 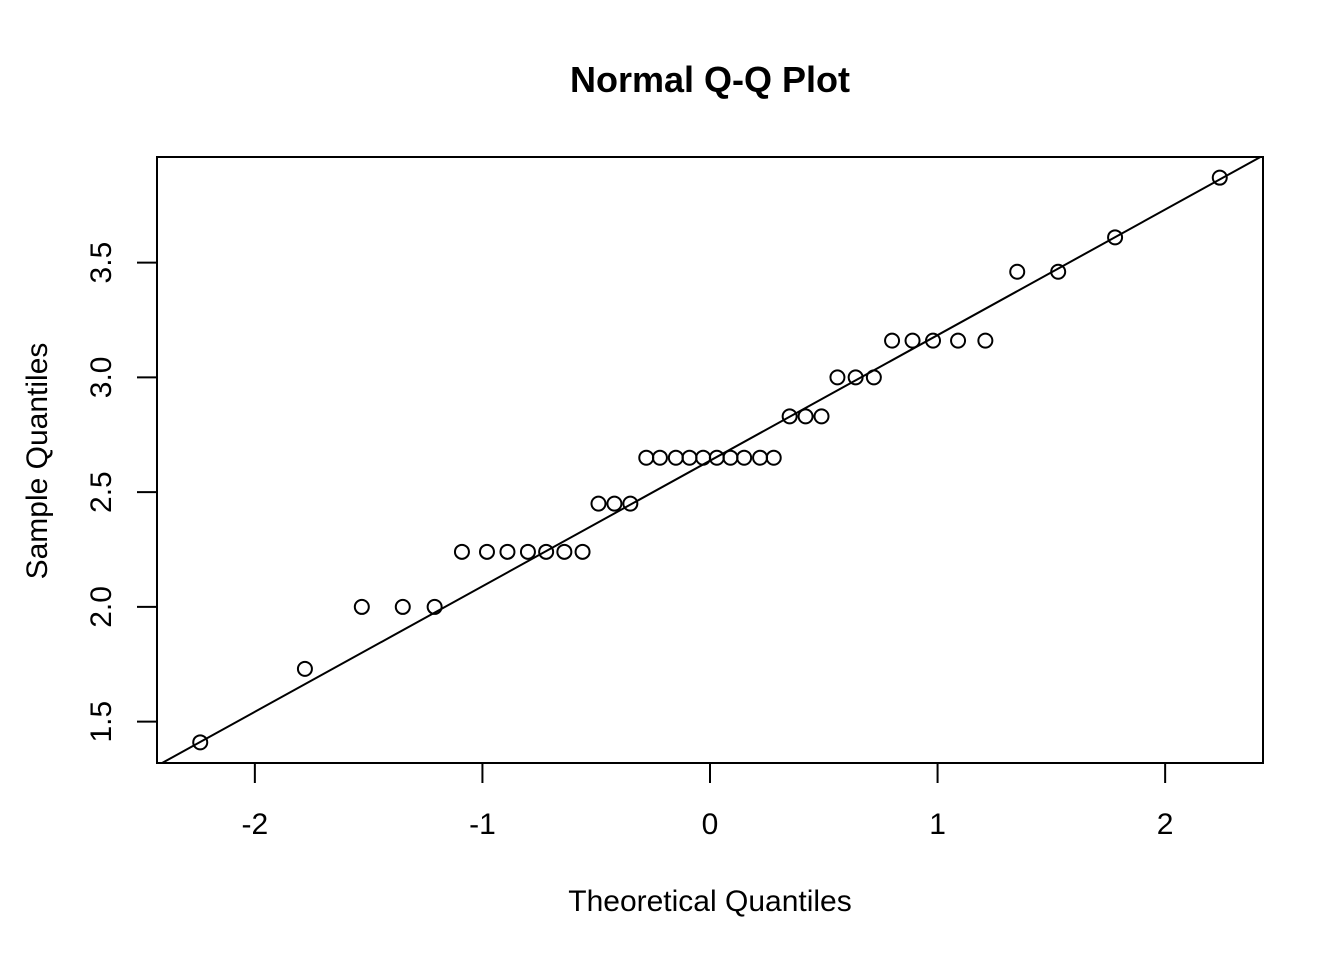 I want to click on chart-title: Normal Q-Q Plot, so click(x=710, y=79).